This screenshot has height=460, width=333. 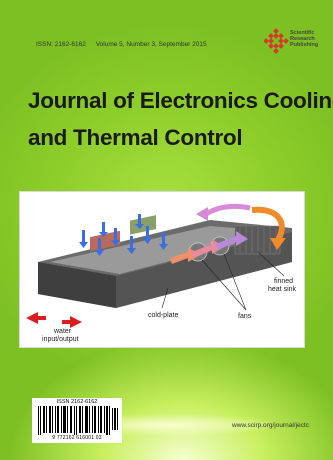 I want to click on issn-text: ISSN: 2162-6162, so click(x=61, y=44).